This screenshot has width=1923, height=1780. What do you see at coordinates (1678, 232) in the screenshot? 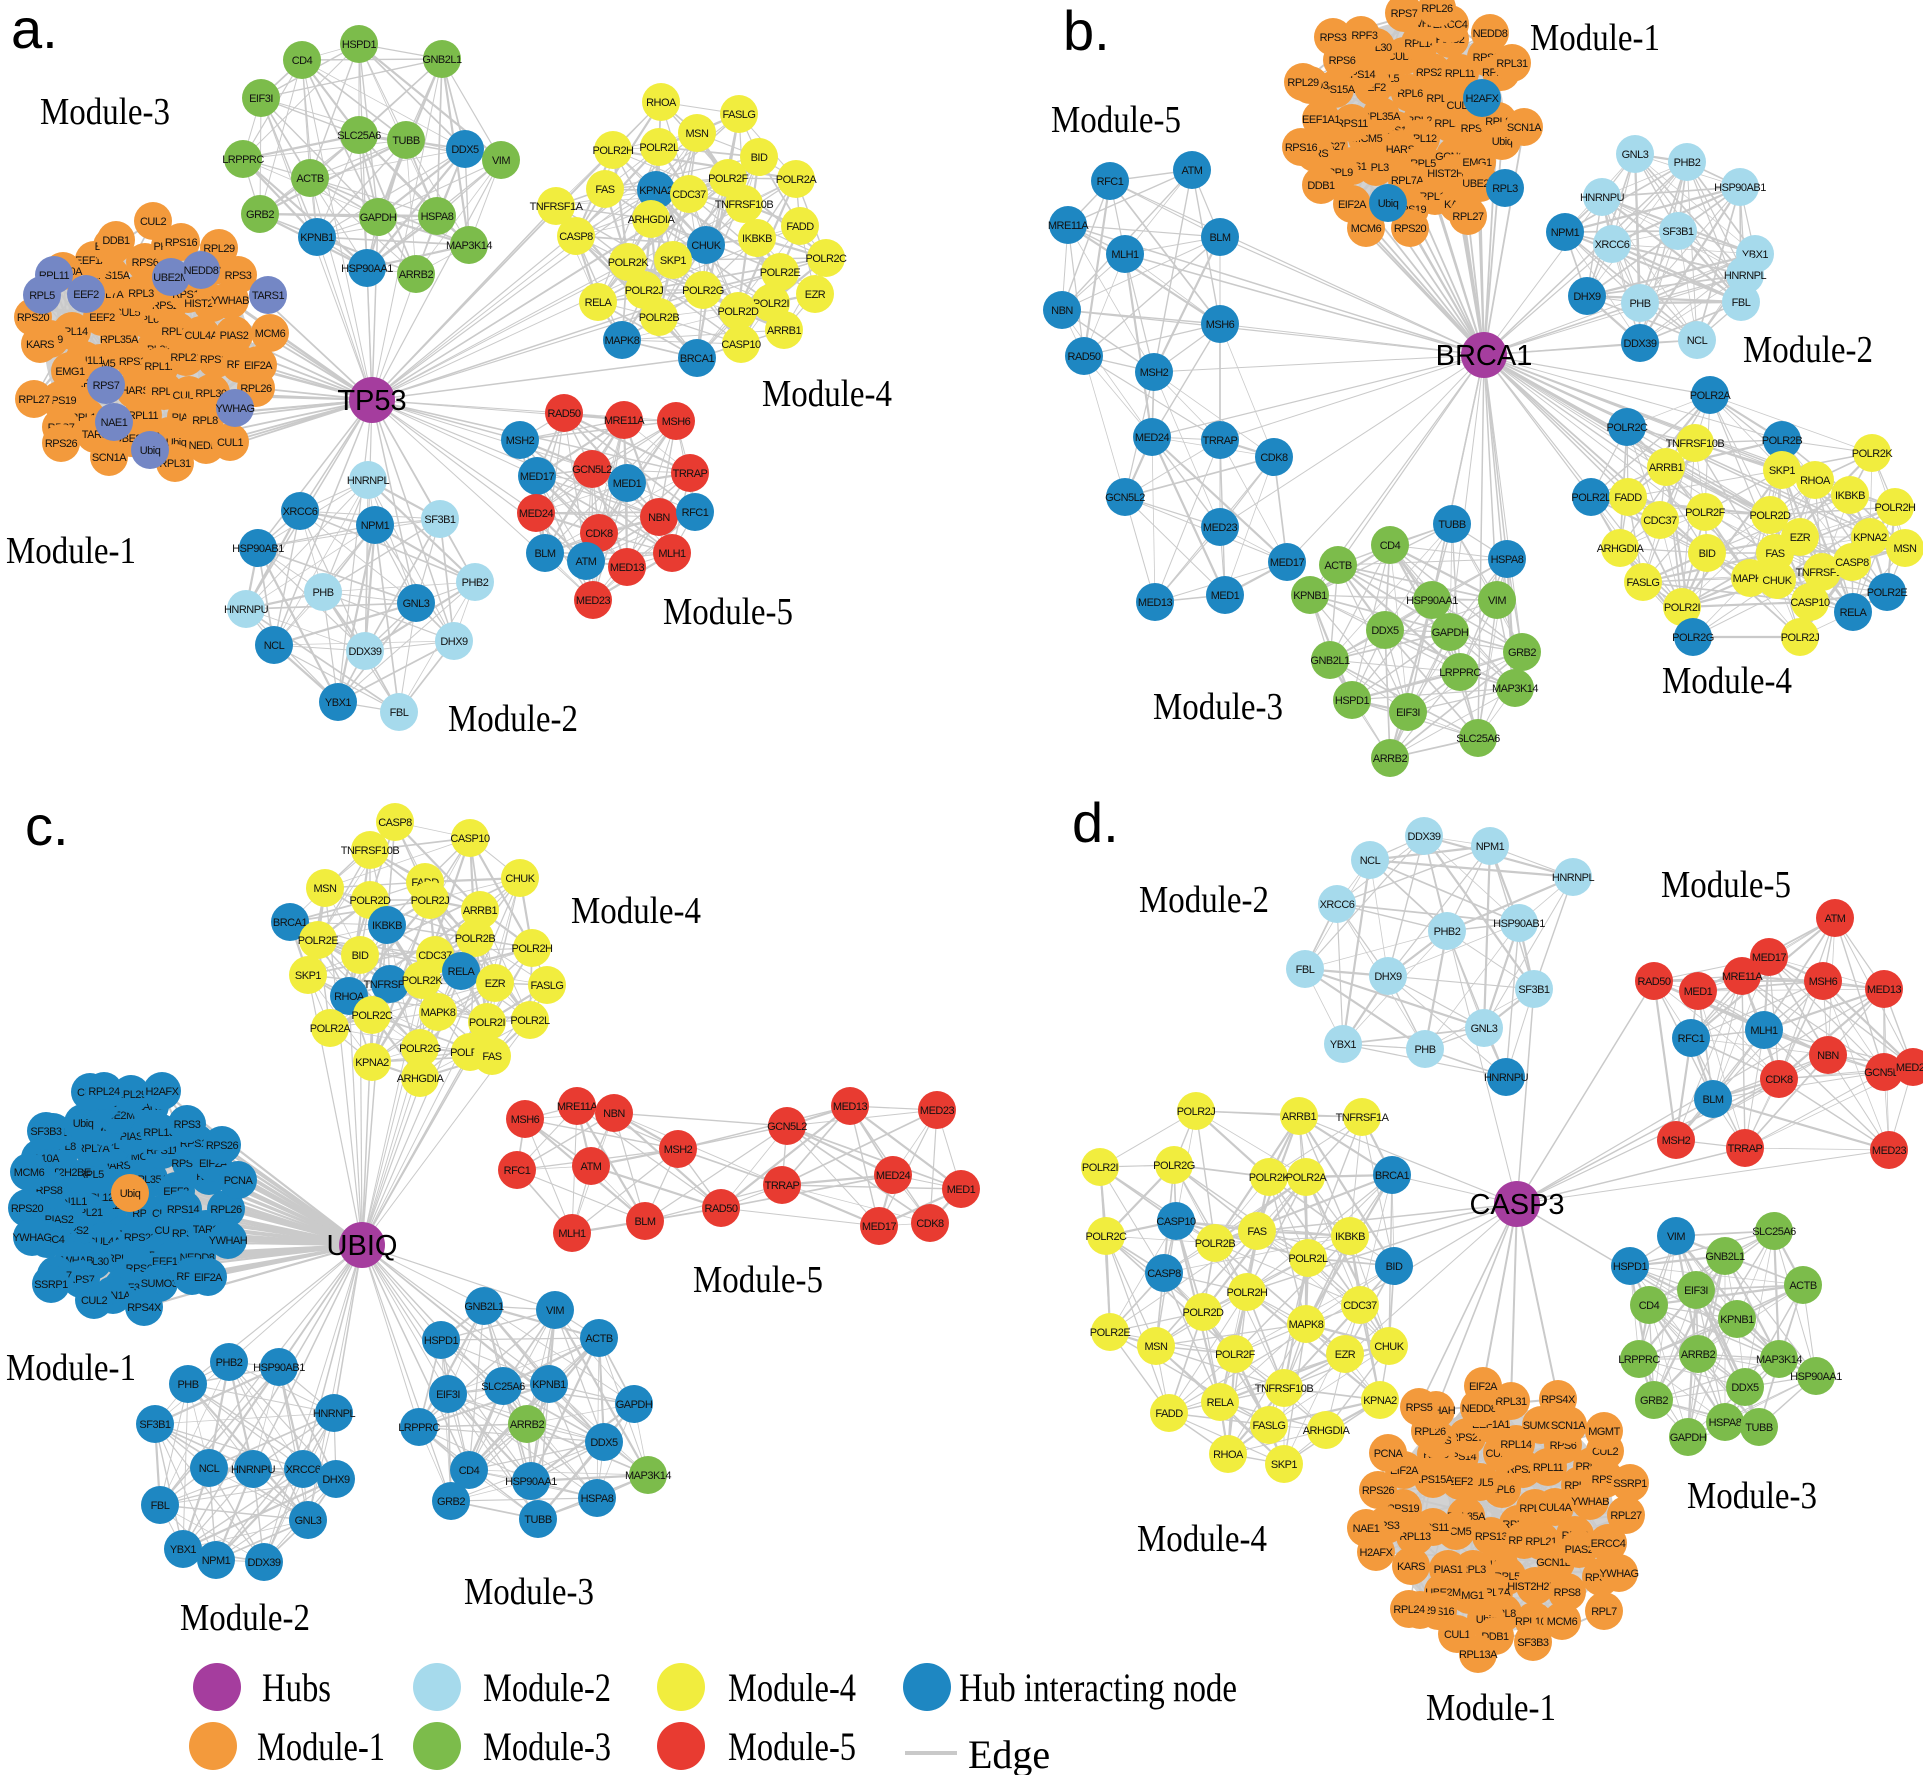
I see `svg-text: SF3B1` at bounding box center [1678, 232].